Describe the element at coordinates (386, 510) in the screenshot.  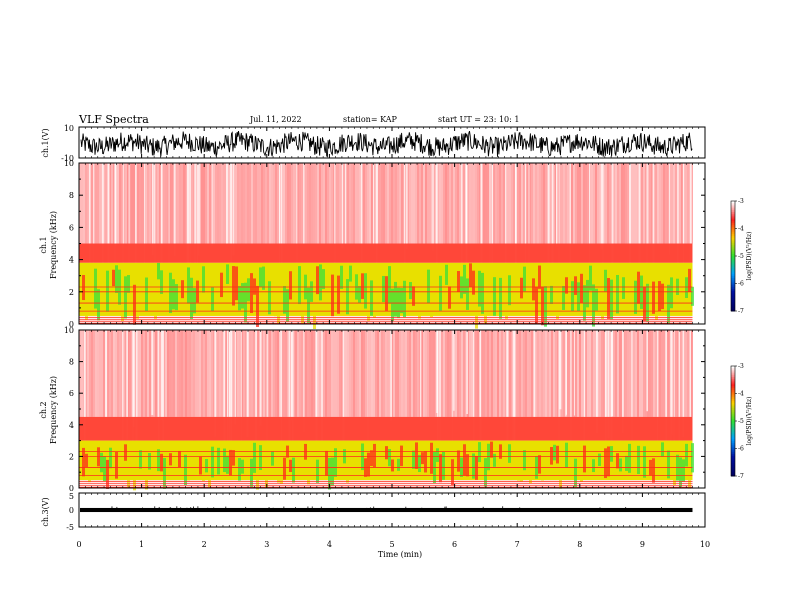
I see `ch3-trace-band` at that location.